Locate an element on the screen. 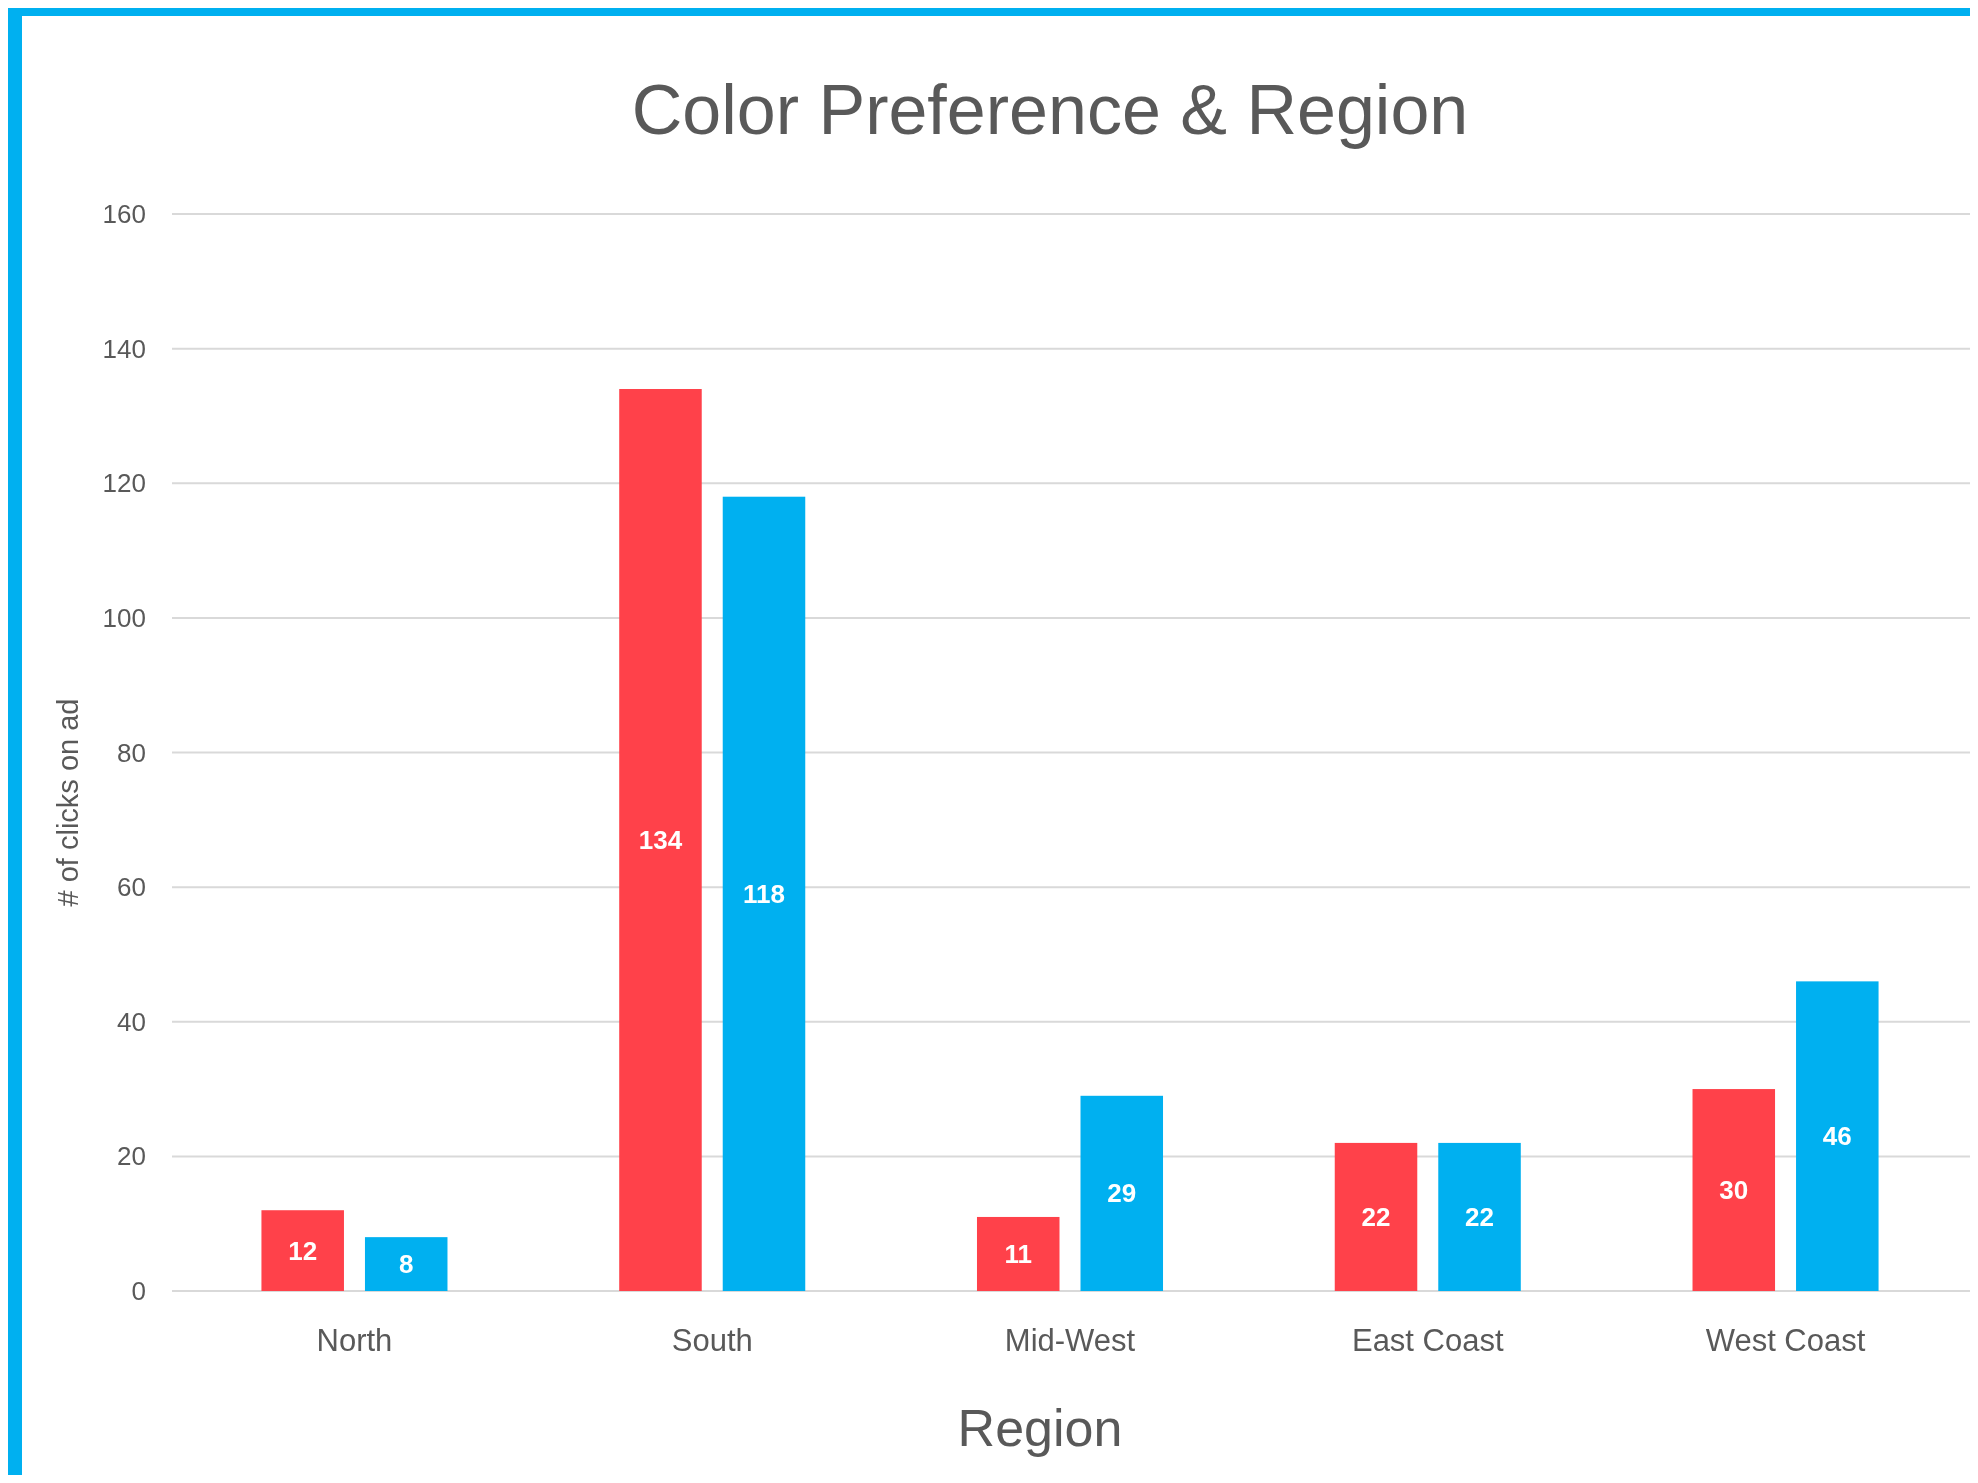 This screenshot has width=1978, height=1483. x-tick-label: Mid-West is located at coordinates (1070, 1340).